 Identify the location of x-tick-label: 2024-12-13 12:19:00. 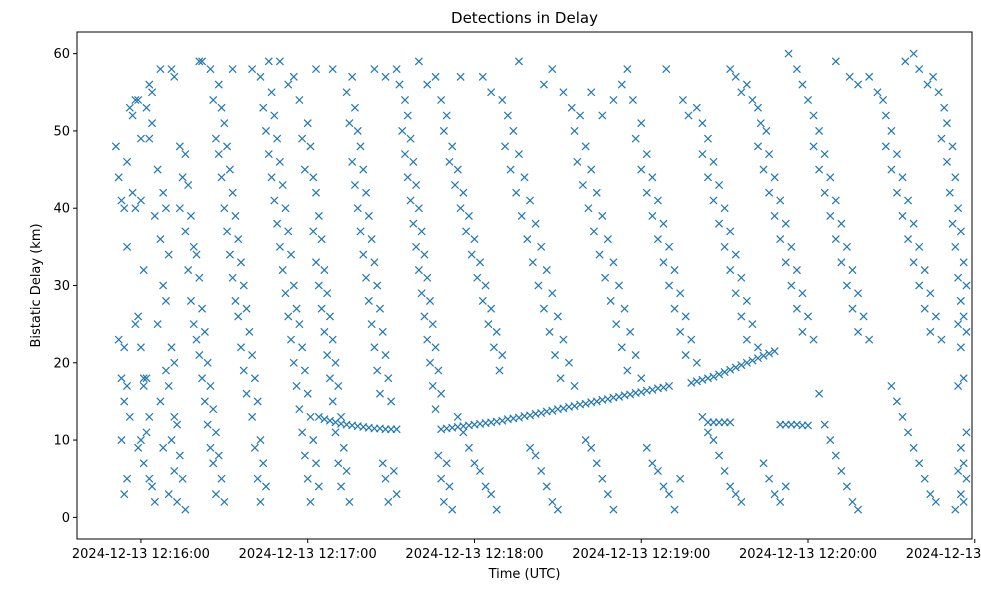
(641, 554).